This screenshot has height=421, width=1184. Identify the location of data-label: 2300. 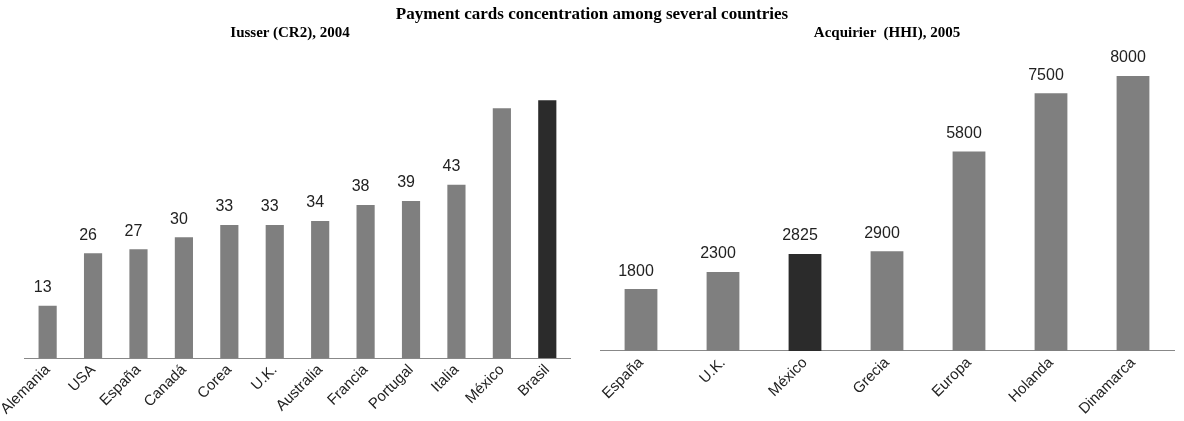
(718, 253).